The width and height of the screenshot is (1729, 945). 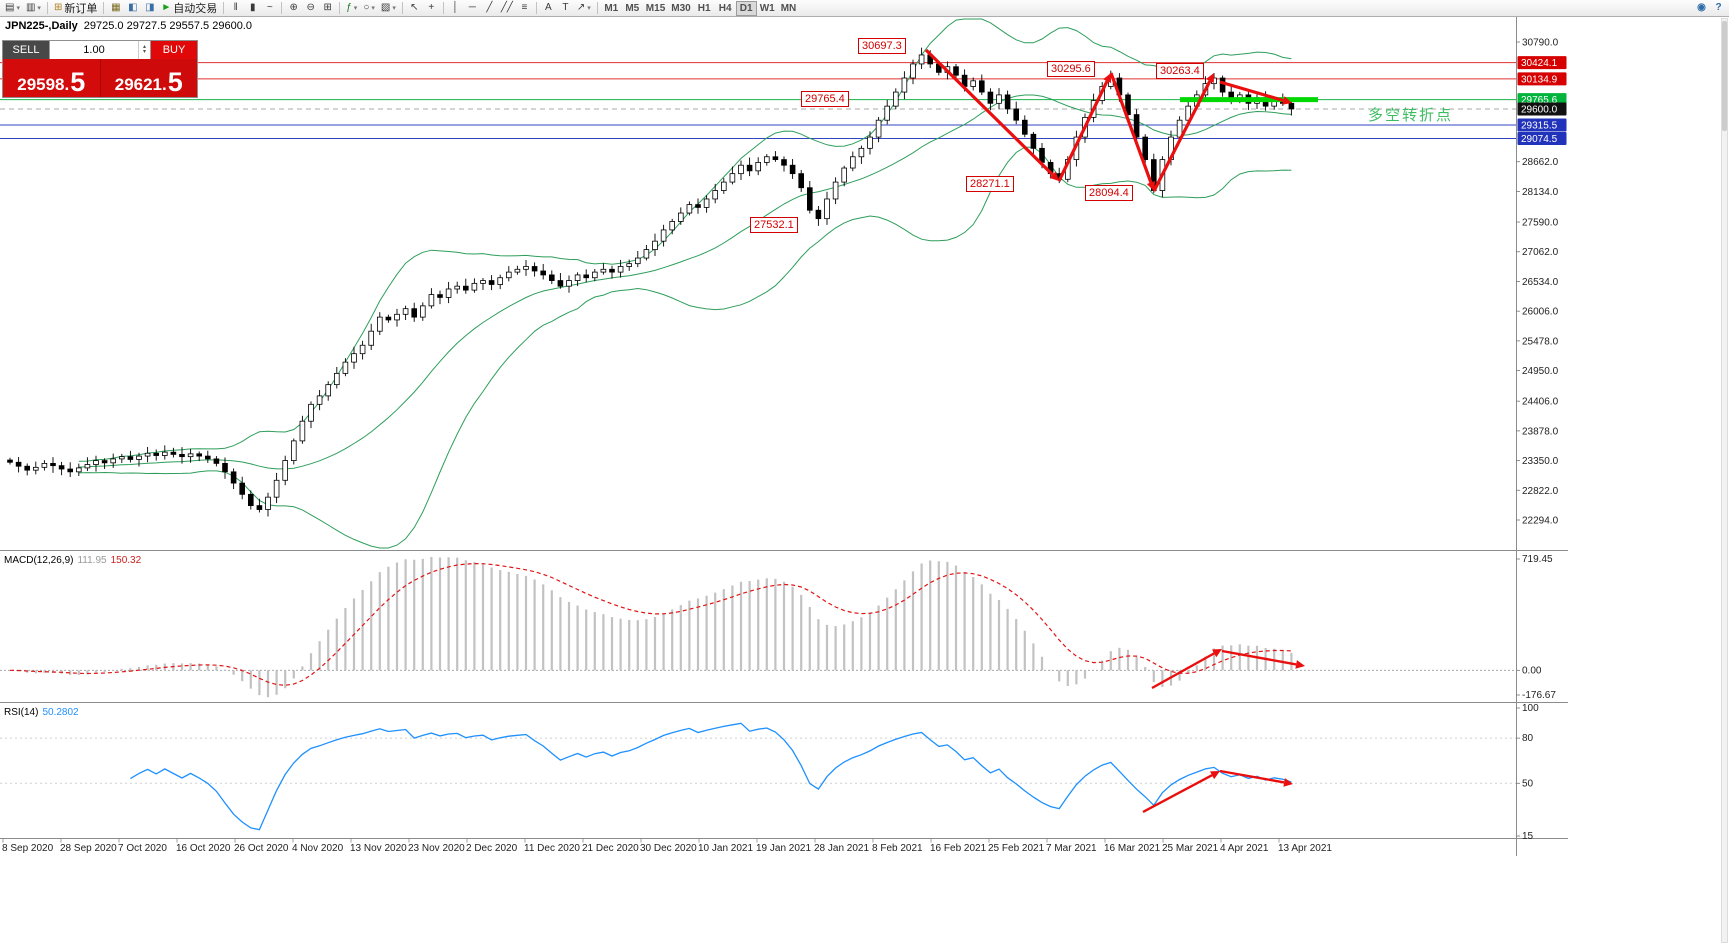 I want to click on navigator-icon: ◨, so click(x=150, y=7).